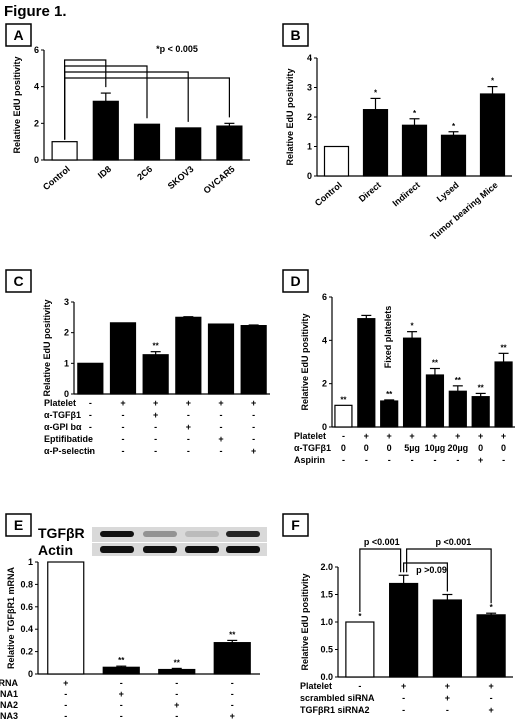  What do you see at coordinates (60, 403) in the screenshot?
I see `table-row-label: Platelet` at bounding box center [60, 403].